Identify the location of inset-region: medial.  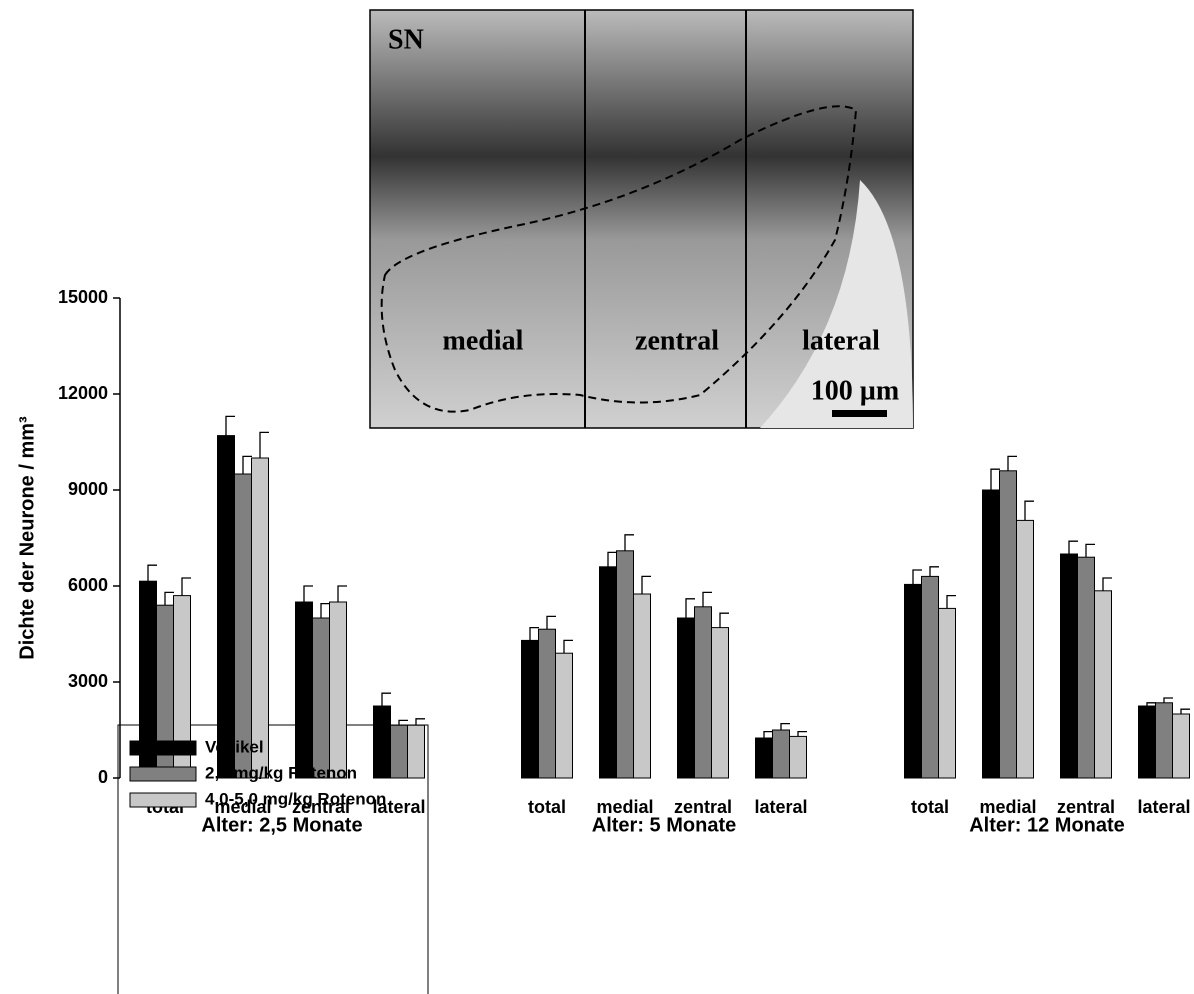
(483, 340).